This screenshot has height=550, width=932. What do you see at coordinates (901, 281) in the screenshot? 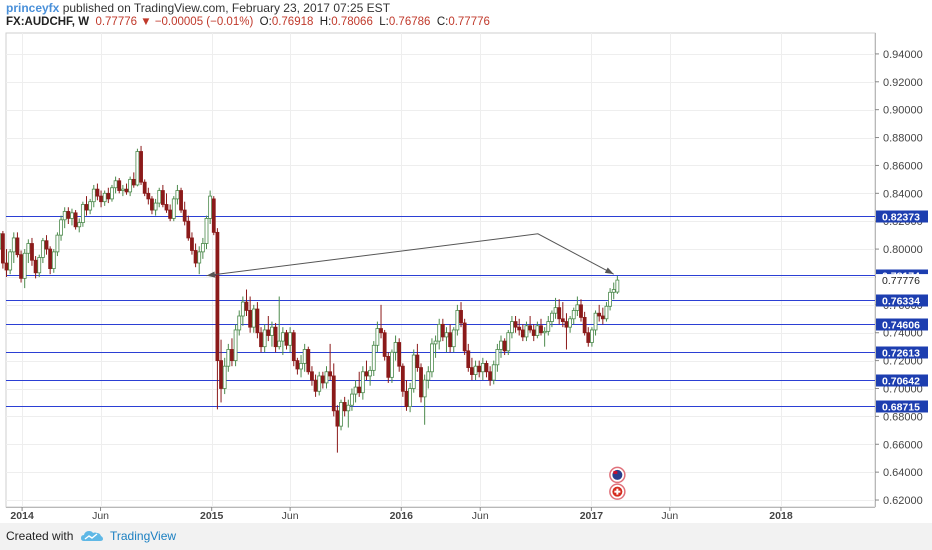
I see `current-price-tag: 0.77776` at bounding box center [901, 281].